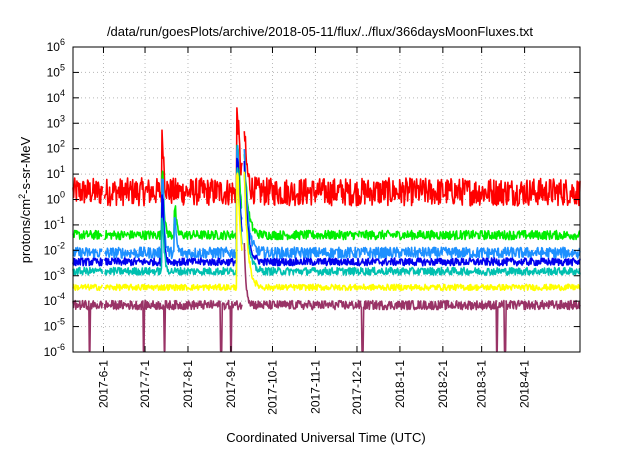 This screenshot has width=640, height=453. I want to click on y-tick-label: 10², so click(56, 147).